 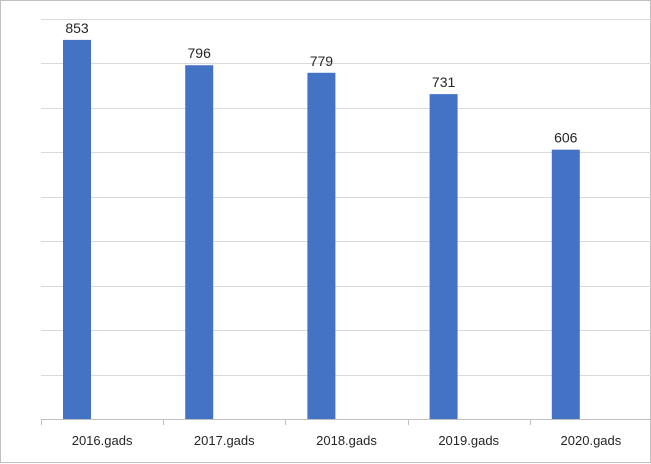 I want to click on axes, so click(x=346, y=422).